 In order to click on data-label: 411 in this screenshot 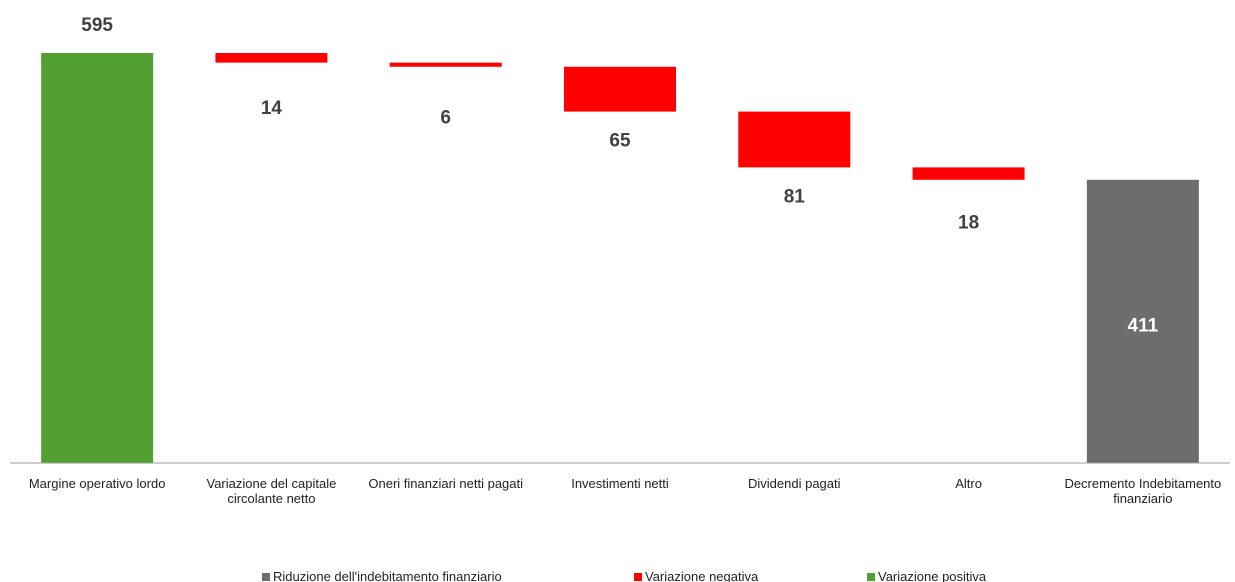, I will do `click(1143, 325)`.